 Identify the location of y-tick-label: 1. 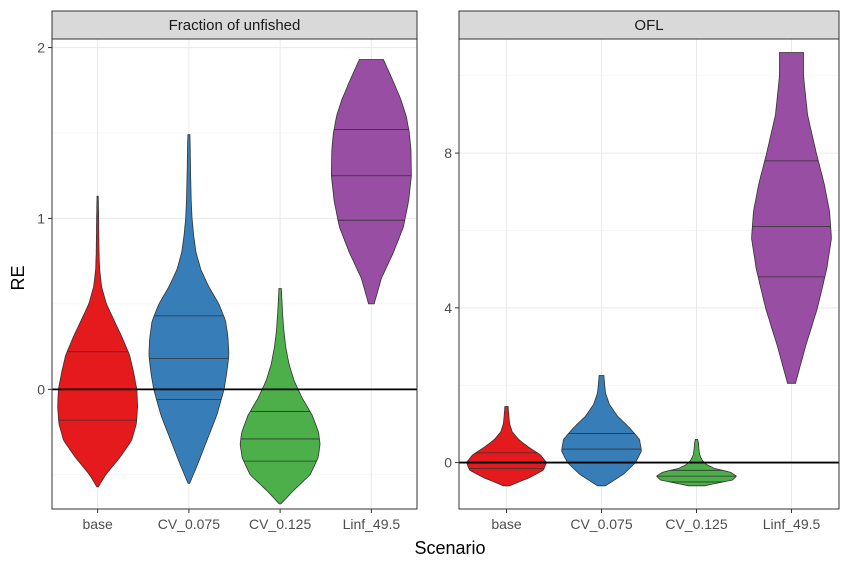
(41, 218).